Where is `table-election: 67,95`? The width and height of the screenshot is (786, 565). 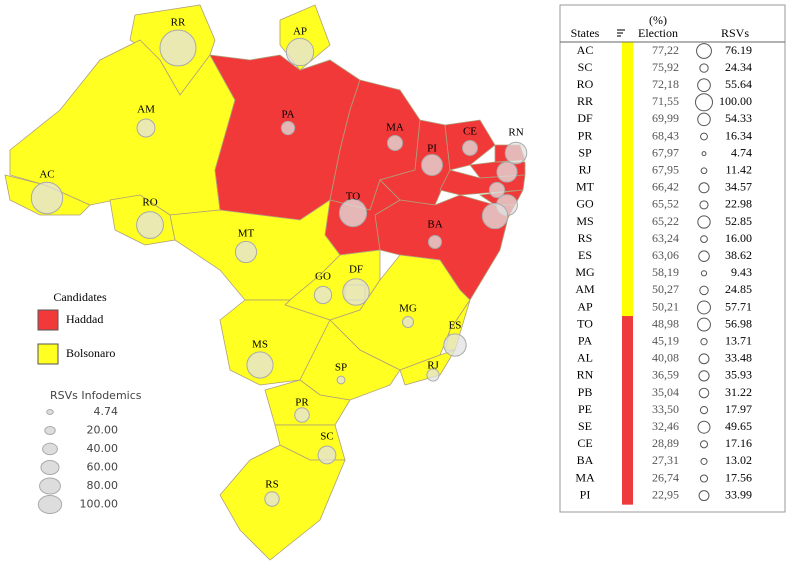 table-election: 67,95 is located at coordinates (665, 169).